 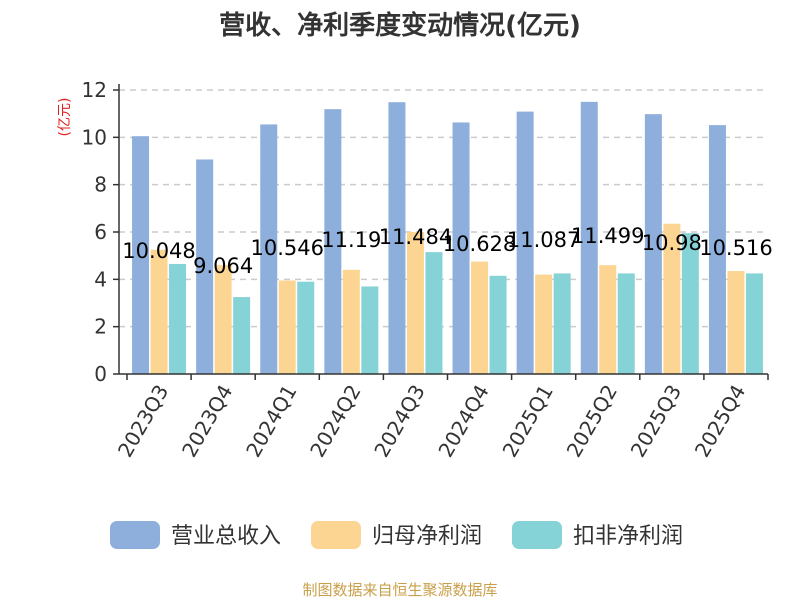 I want to click on y-tick-label: 2, so click(x=100, y=327).